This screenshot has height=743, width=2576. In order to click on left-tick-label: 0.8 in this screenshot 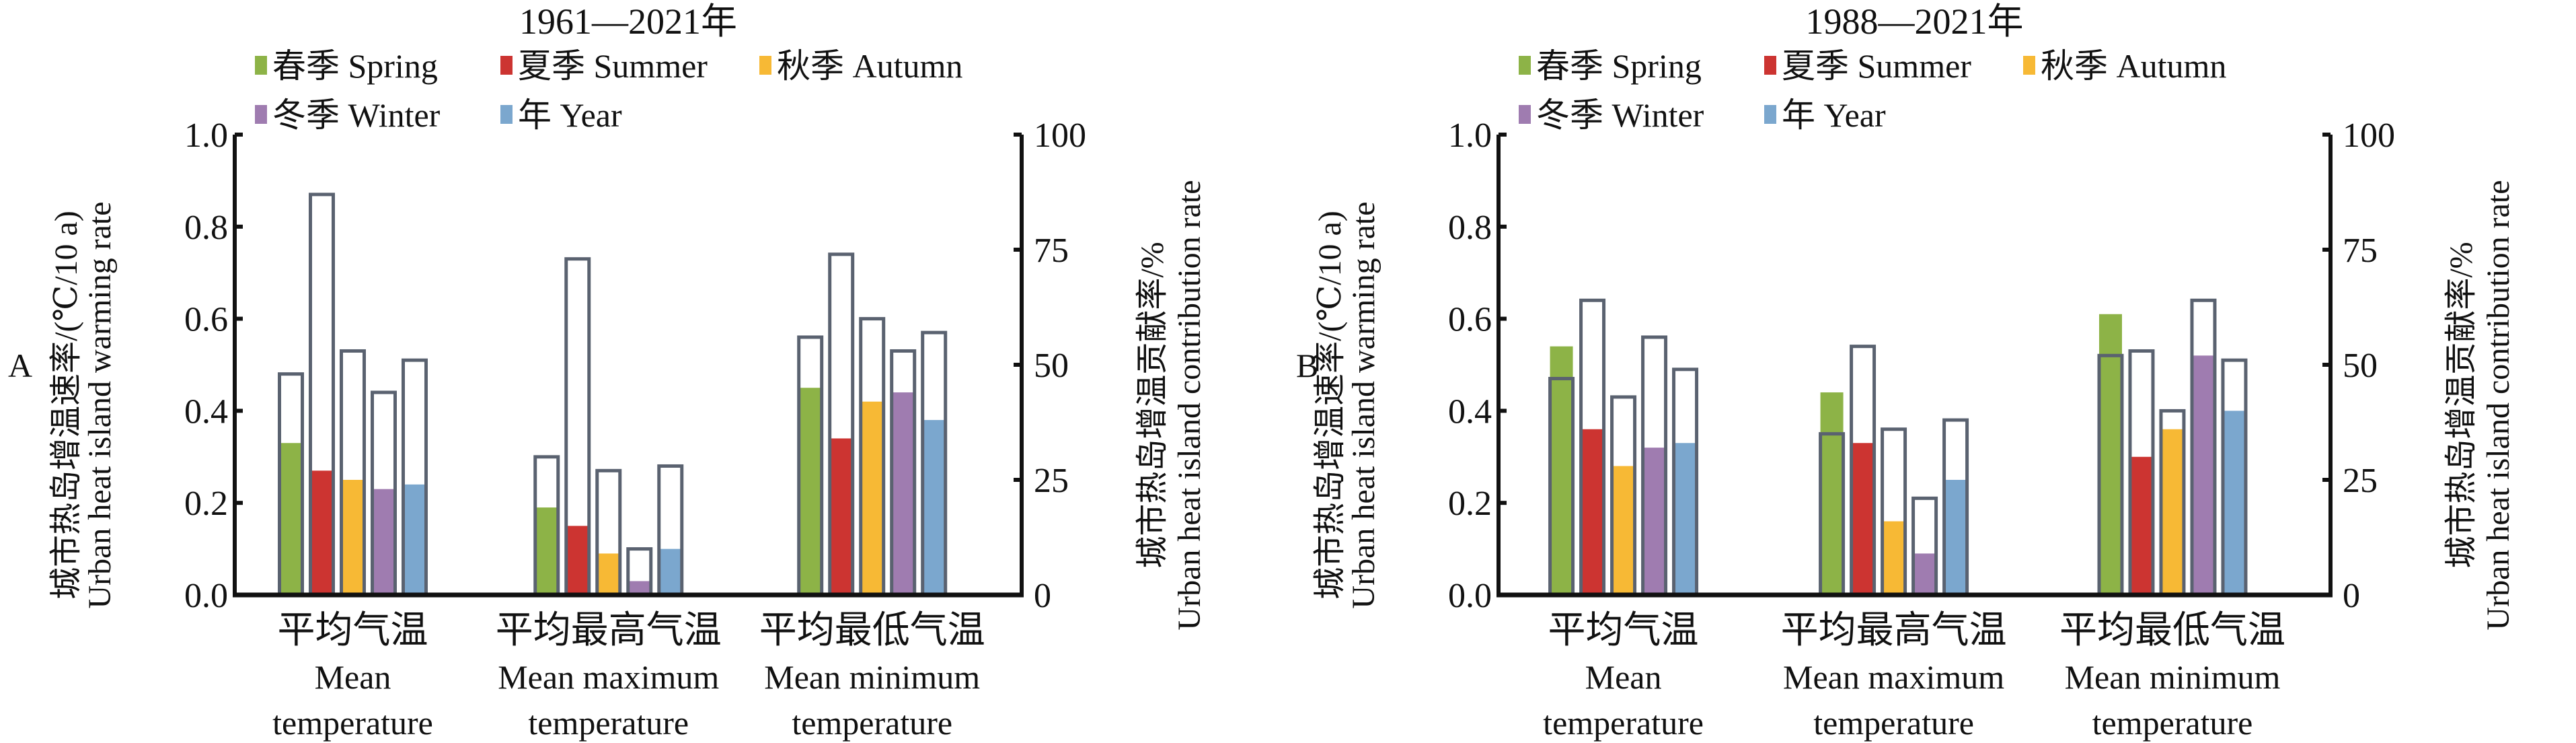, I will do `click(1470, 228)`.